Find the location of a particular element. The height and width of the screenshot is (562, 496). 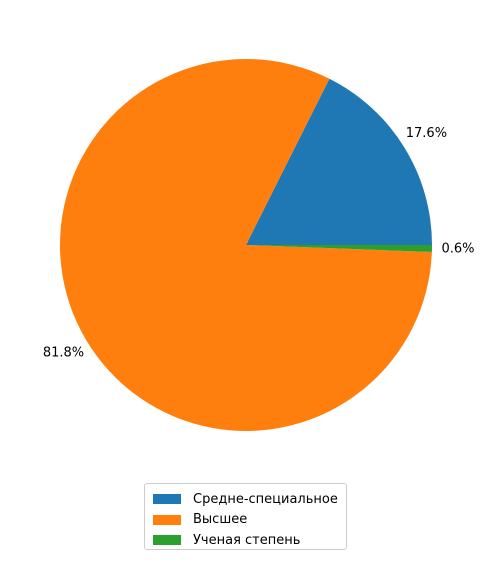

pie-percent-label: 0.6% is located at coordinates (457, 248).